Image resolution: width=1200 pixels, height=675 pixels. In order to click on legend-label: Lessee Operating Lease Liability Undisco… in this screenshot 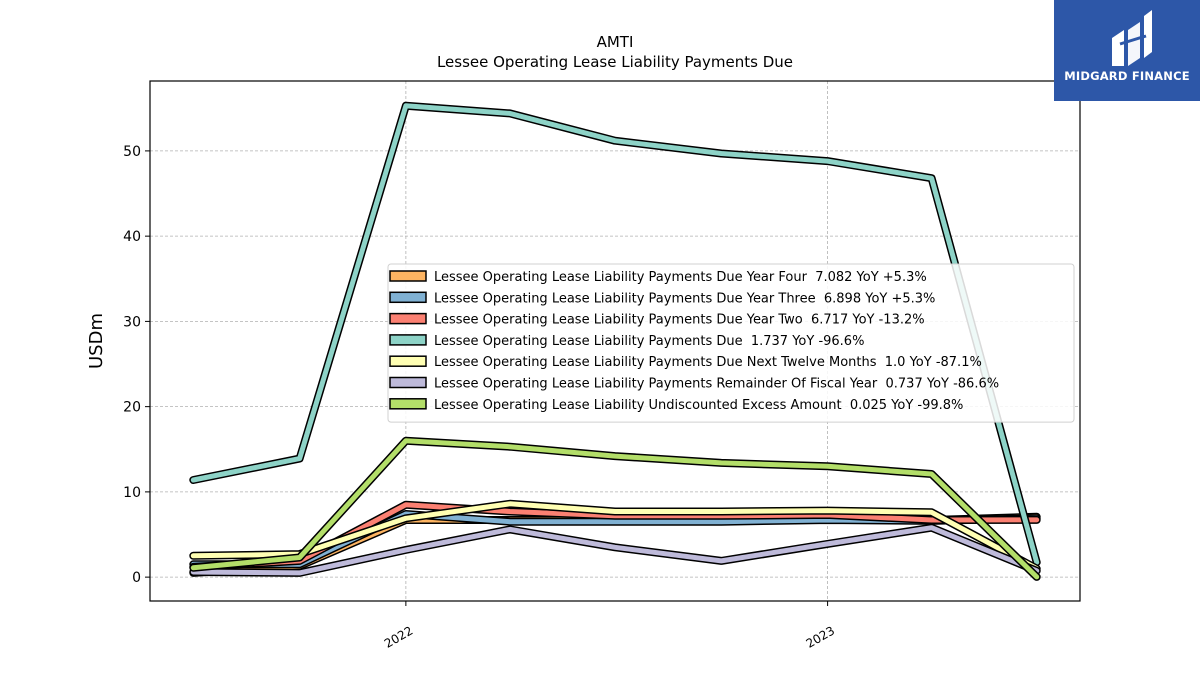, I will do `click(698, 405)`.